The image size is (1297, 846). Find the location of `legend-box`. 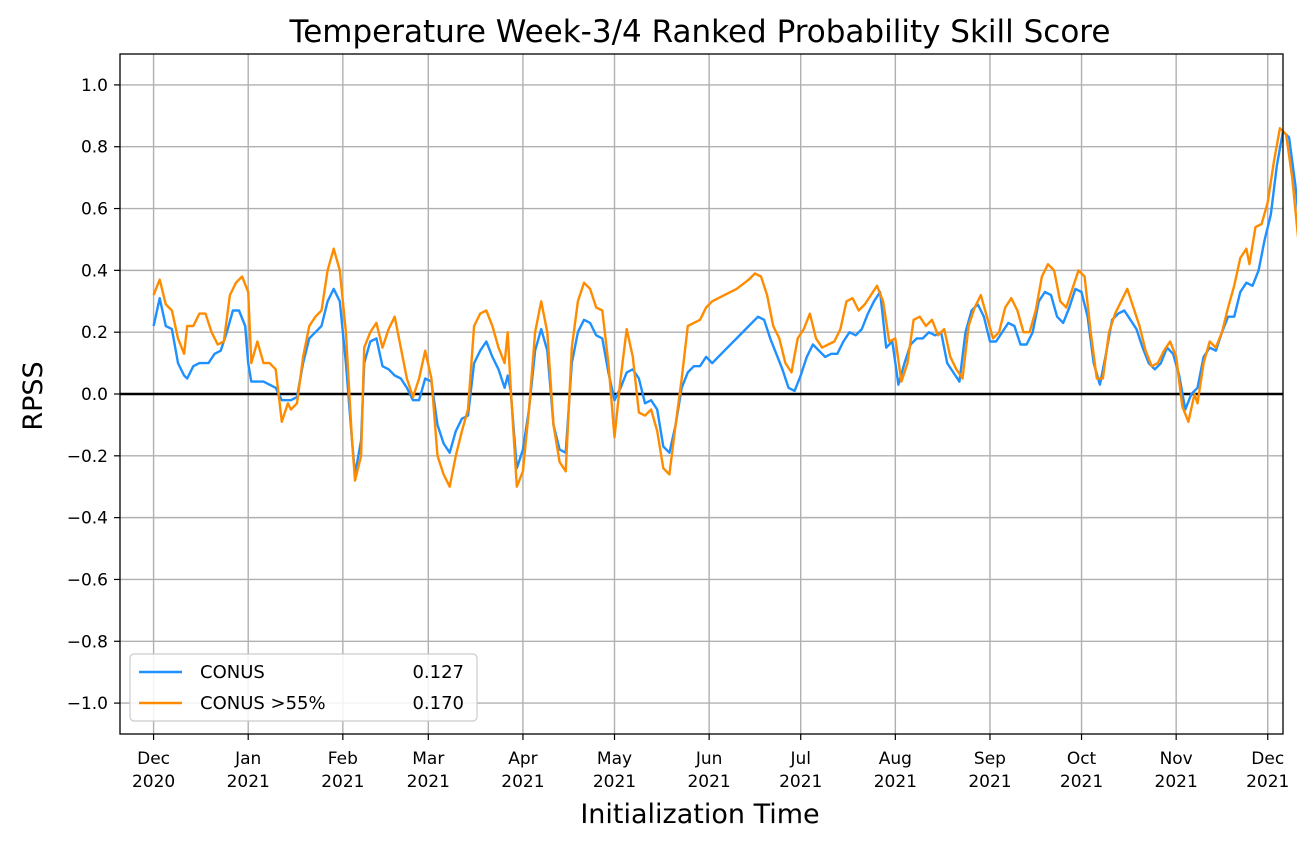

legend-box is located at coordinates (303, 687).